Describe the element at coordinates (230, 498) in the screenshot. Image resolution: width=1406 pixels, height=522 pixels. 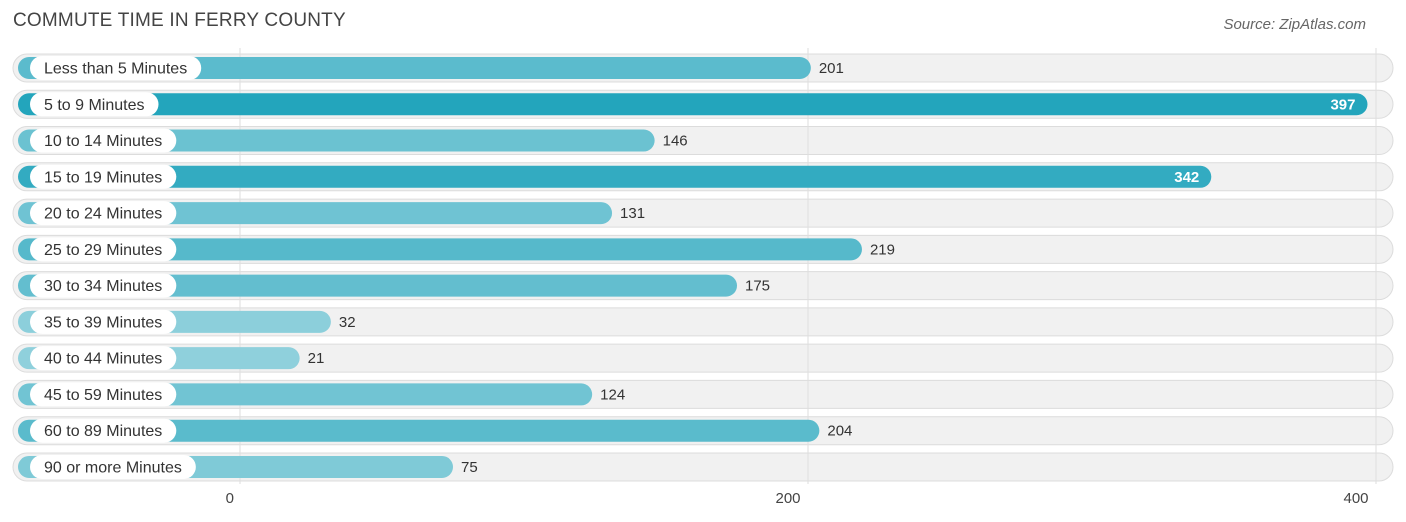
I see `x-tick-label: 0` at that location.